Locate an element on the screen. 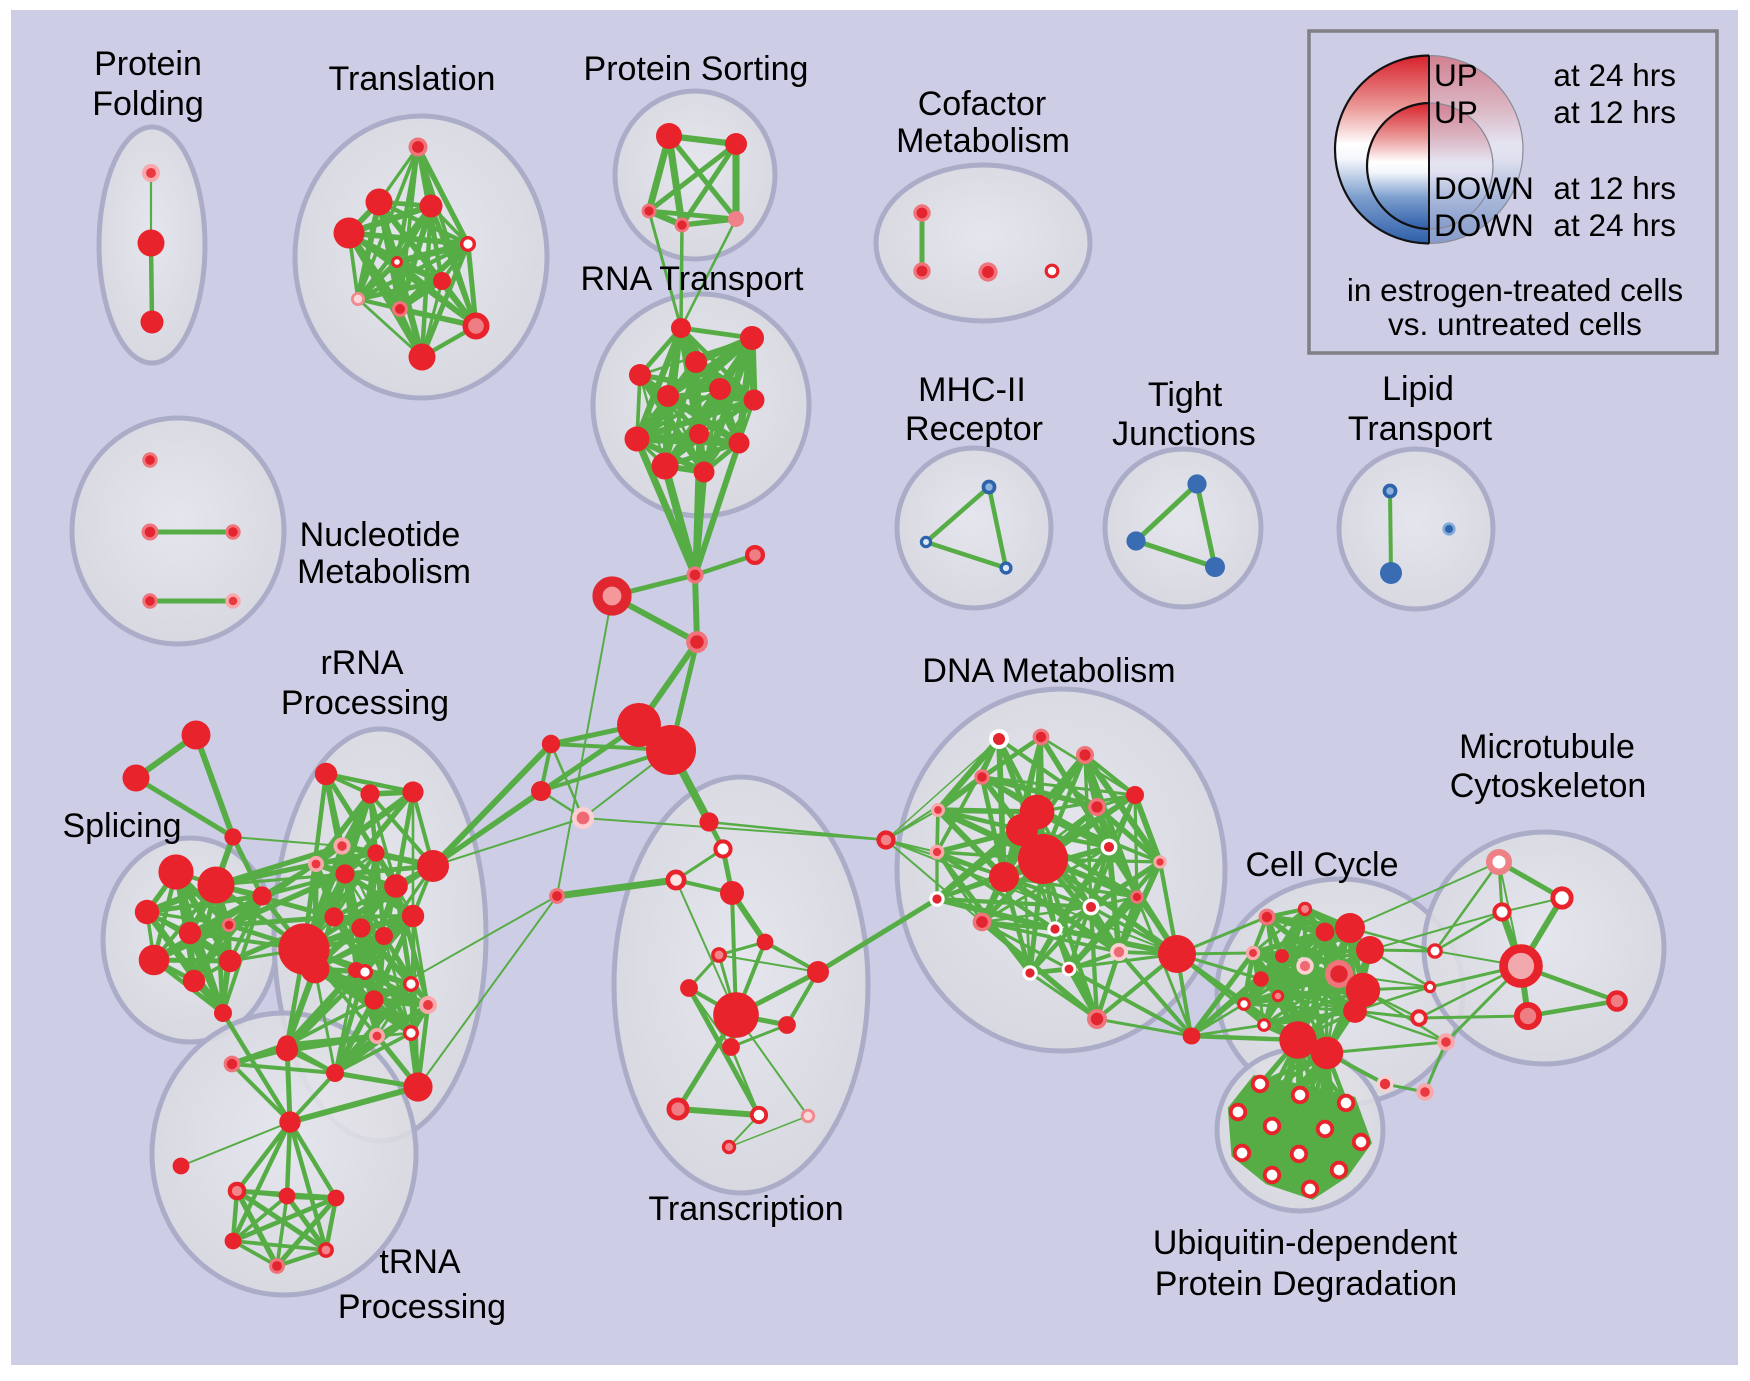 This screenshot has width=1750, height=1381. svg-text: RNA Transport is located at coordinates (693, 279).